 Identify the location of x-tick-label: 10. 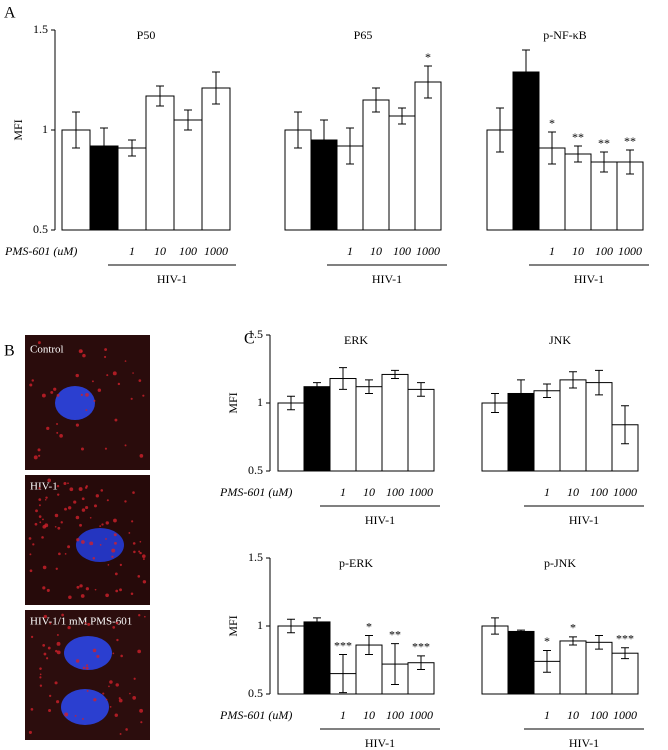
(160, 251).